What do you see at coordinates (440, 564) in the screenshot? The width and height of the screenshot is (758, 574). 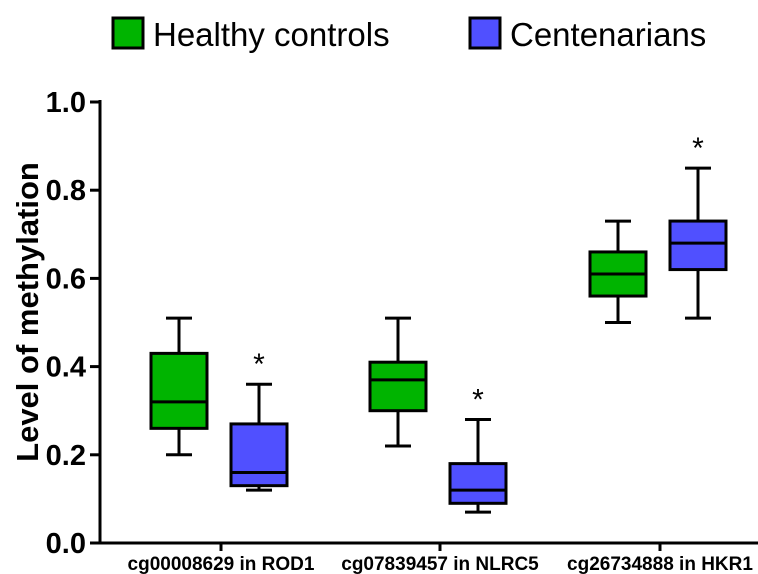 I see `x-tick-label-1: cg07839457 in NLRC5` at bounding box center [440, 564].